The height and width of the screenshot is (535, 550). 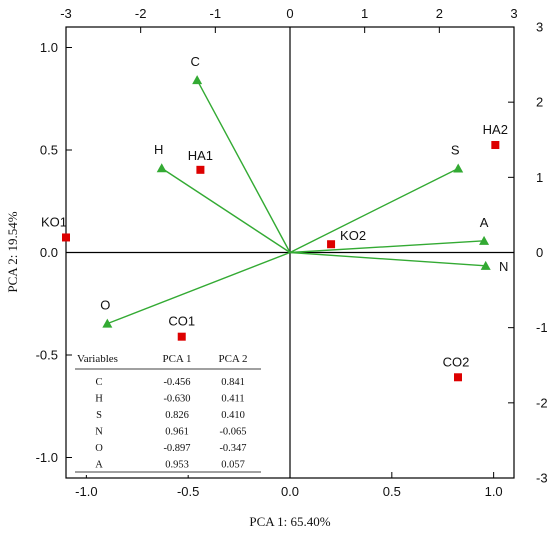 I want to click on right-tick-label: 3, so click(x=539, y=27).